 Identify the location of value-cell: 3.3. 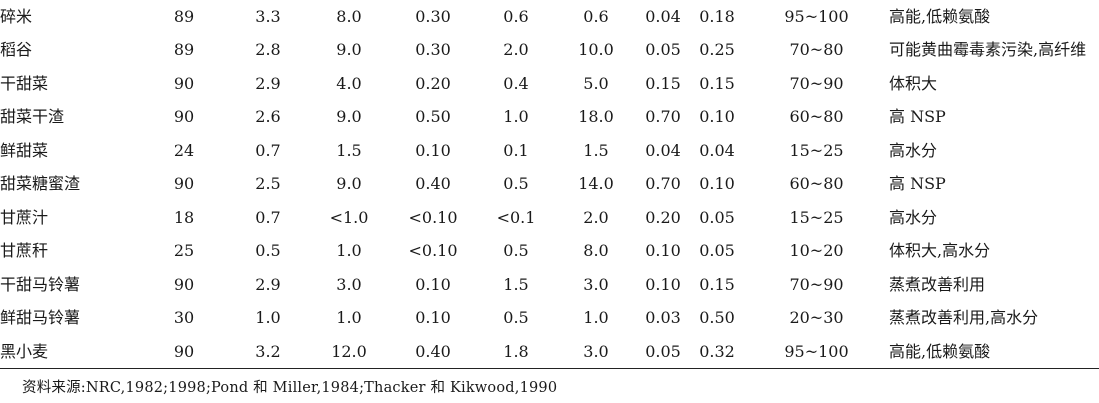
(268, 16).